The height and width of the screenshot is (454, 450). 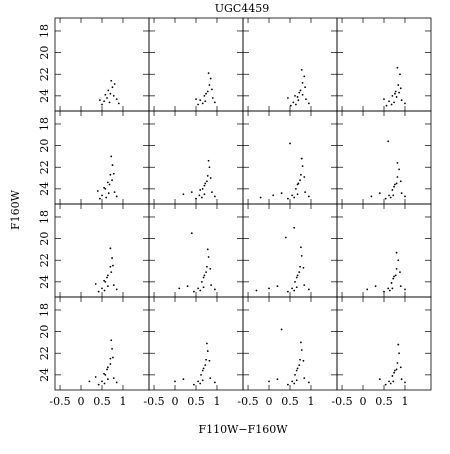 I want to click on x-tick-label: 1, so click(x=404, y=401).